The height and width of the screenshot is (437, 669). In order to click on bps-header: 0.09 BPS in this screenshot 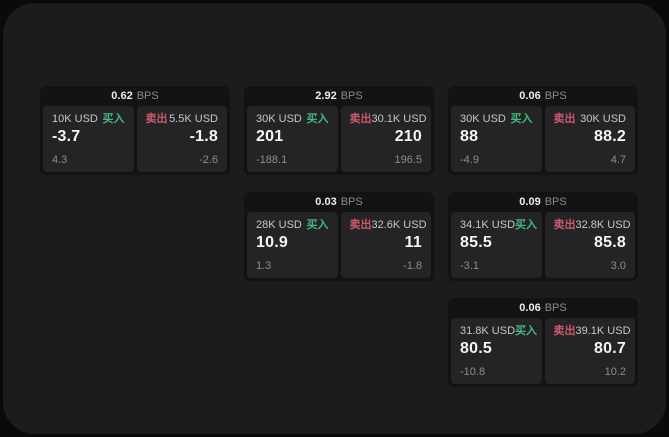, I will do `click(543, 202)`.